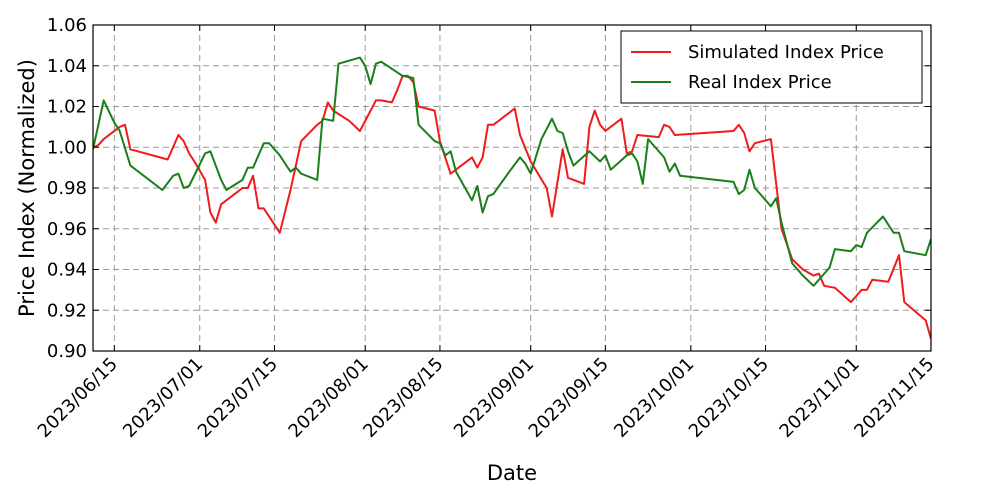 This screenshot has width=997, height=498. Describe the element at coordinates (78, 398) in the screenshot. I see `x-tick-label: 2023/06/15` at that location.